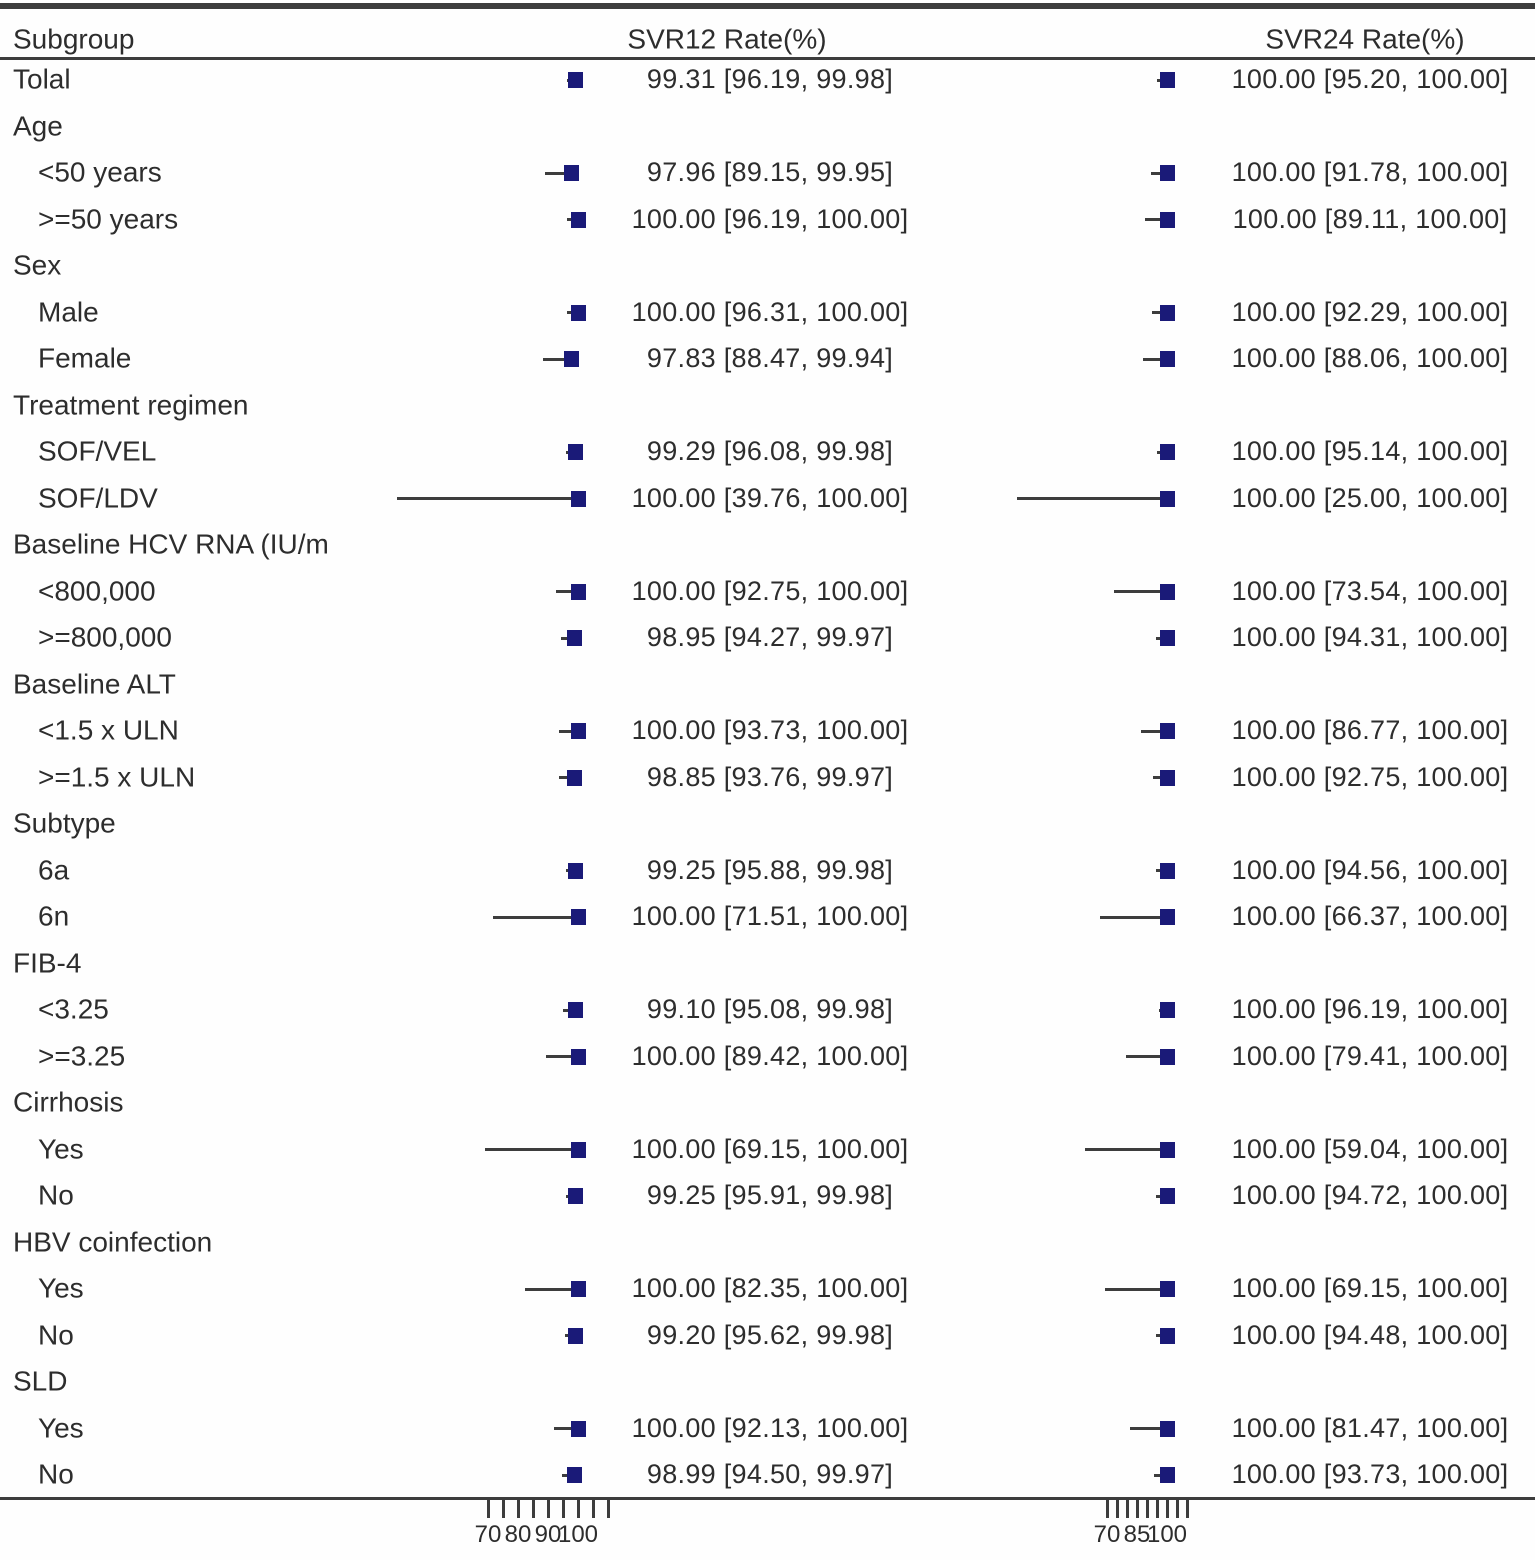 The height and width of the screenshot is (1560, 1535). Describe the element at coordinates (1370, 1287) in the screenshot. I see `estimate-value-svr24: 100.00 [69.15, 100.00]` at that location.